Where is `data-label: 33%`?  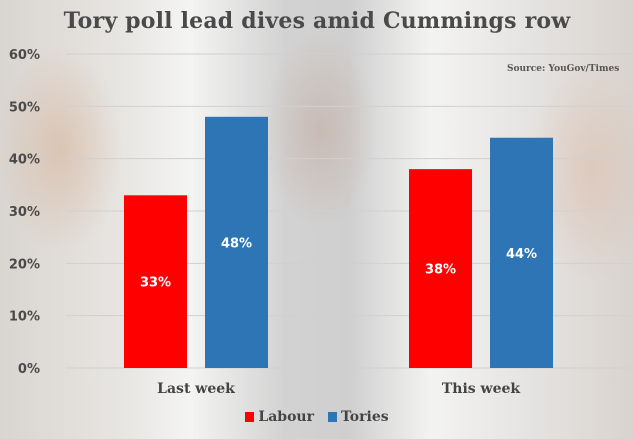 data-label: 33% is located at coordinates (155, 283).